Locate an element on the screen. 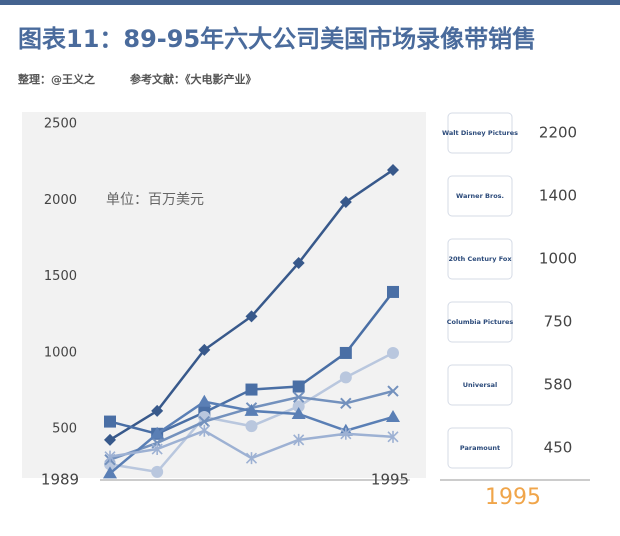 This screenshot has width=620, height=536. legend-label: Universal is located at coordinates (480, 385).